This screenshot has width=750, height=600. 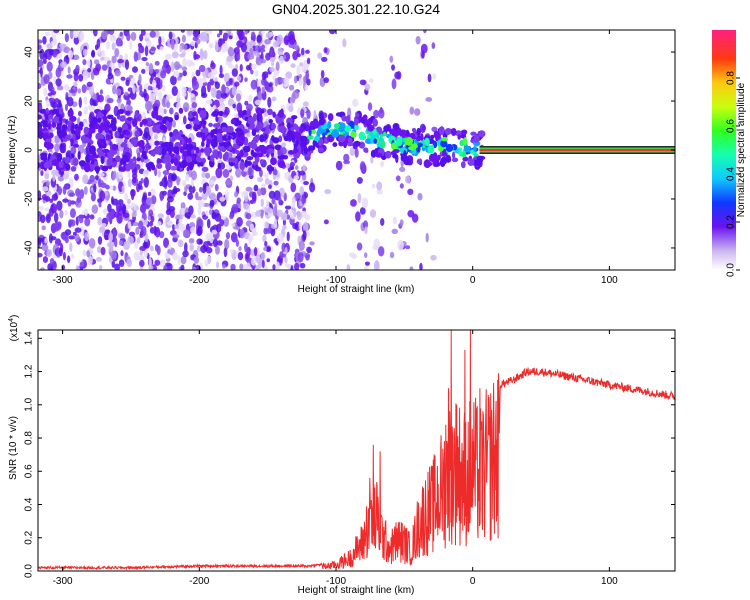 I want to click on spectrogram-y-tick-label: 20, so click(x=29, y=101).